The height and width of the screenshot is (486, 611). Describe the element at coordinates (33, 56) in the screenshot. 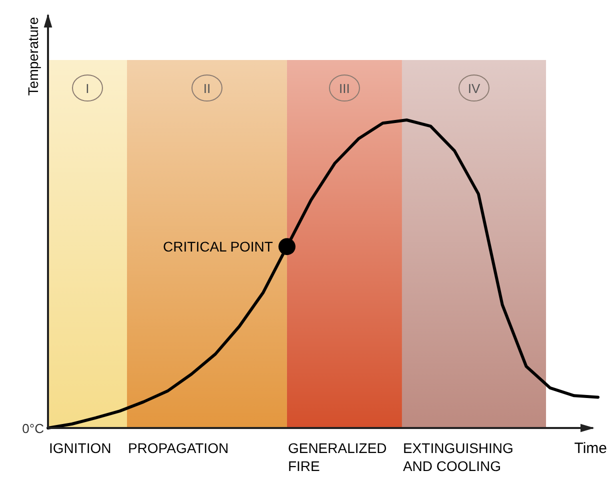

I see `y-axis-title: Temperature` at that location.